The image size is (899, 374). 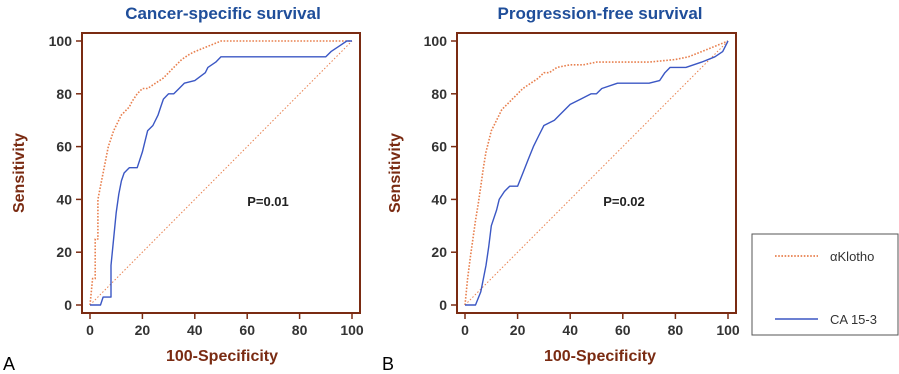 What do you see at coordinates (852, 256) in the screenshot?
I see `legend-label: αKlotho` at bounding box center [852, 256].